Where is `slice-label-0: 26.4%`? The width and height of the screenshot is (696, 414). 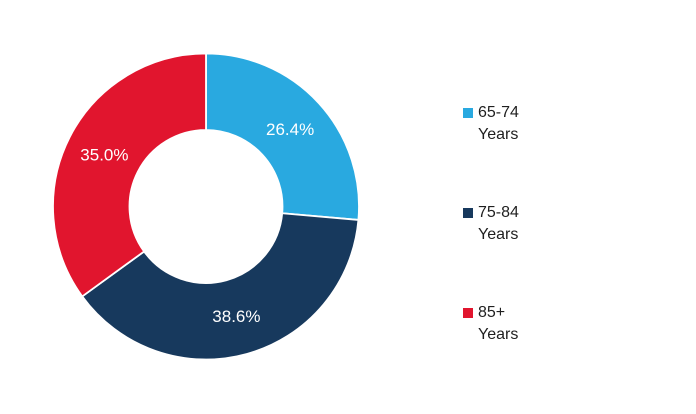
slice-label-0: 26.4% is located at coordinates (290, 129).